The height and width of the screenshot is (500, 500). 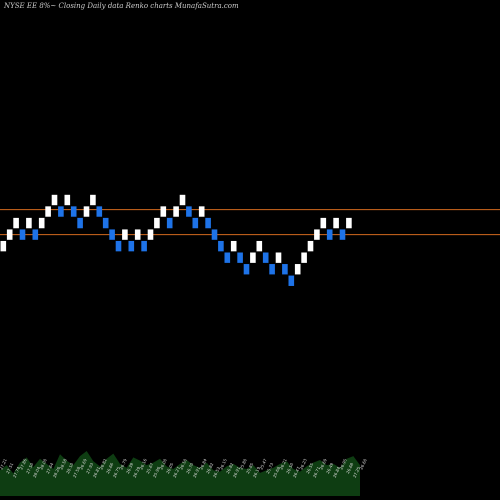 I want to click on price-label: 26.60, so click(x=363, y=464).